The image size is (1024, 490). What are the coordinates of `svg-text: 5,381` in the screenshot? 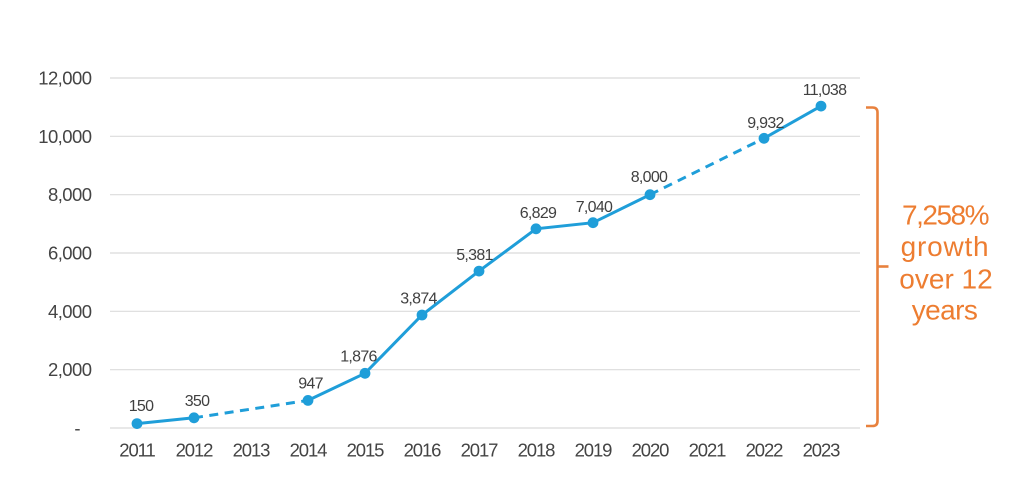 It's located at (474, 255).